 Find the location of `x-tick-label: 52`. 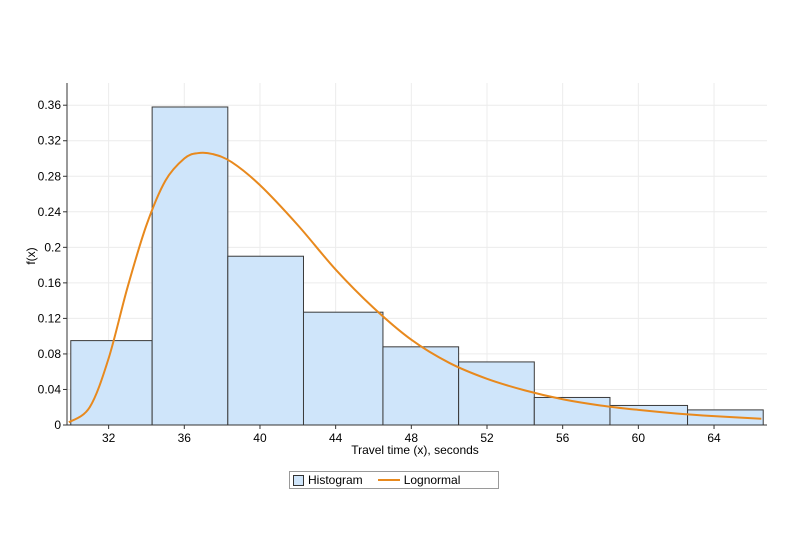

x-tick-label: 52 is located at coordinates (487, 438).